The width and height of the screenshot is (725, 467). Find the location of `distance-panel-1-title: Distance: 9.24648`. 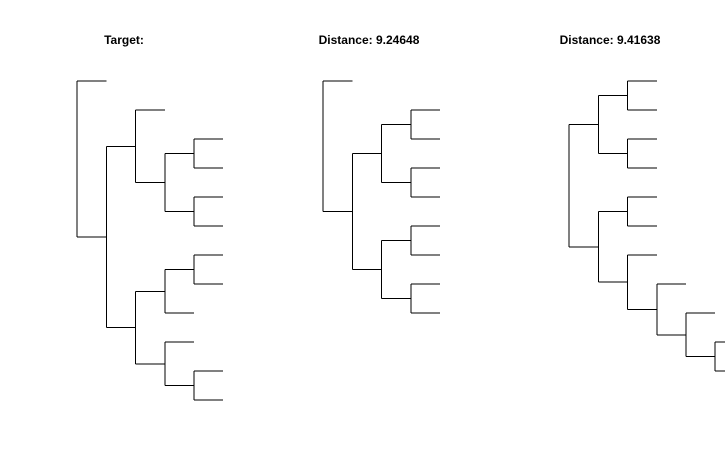

distance-panel-1-title: Distance: 9.24648 is located at coordinates (369, 40).